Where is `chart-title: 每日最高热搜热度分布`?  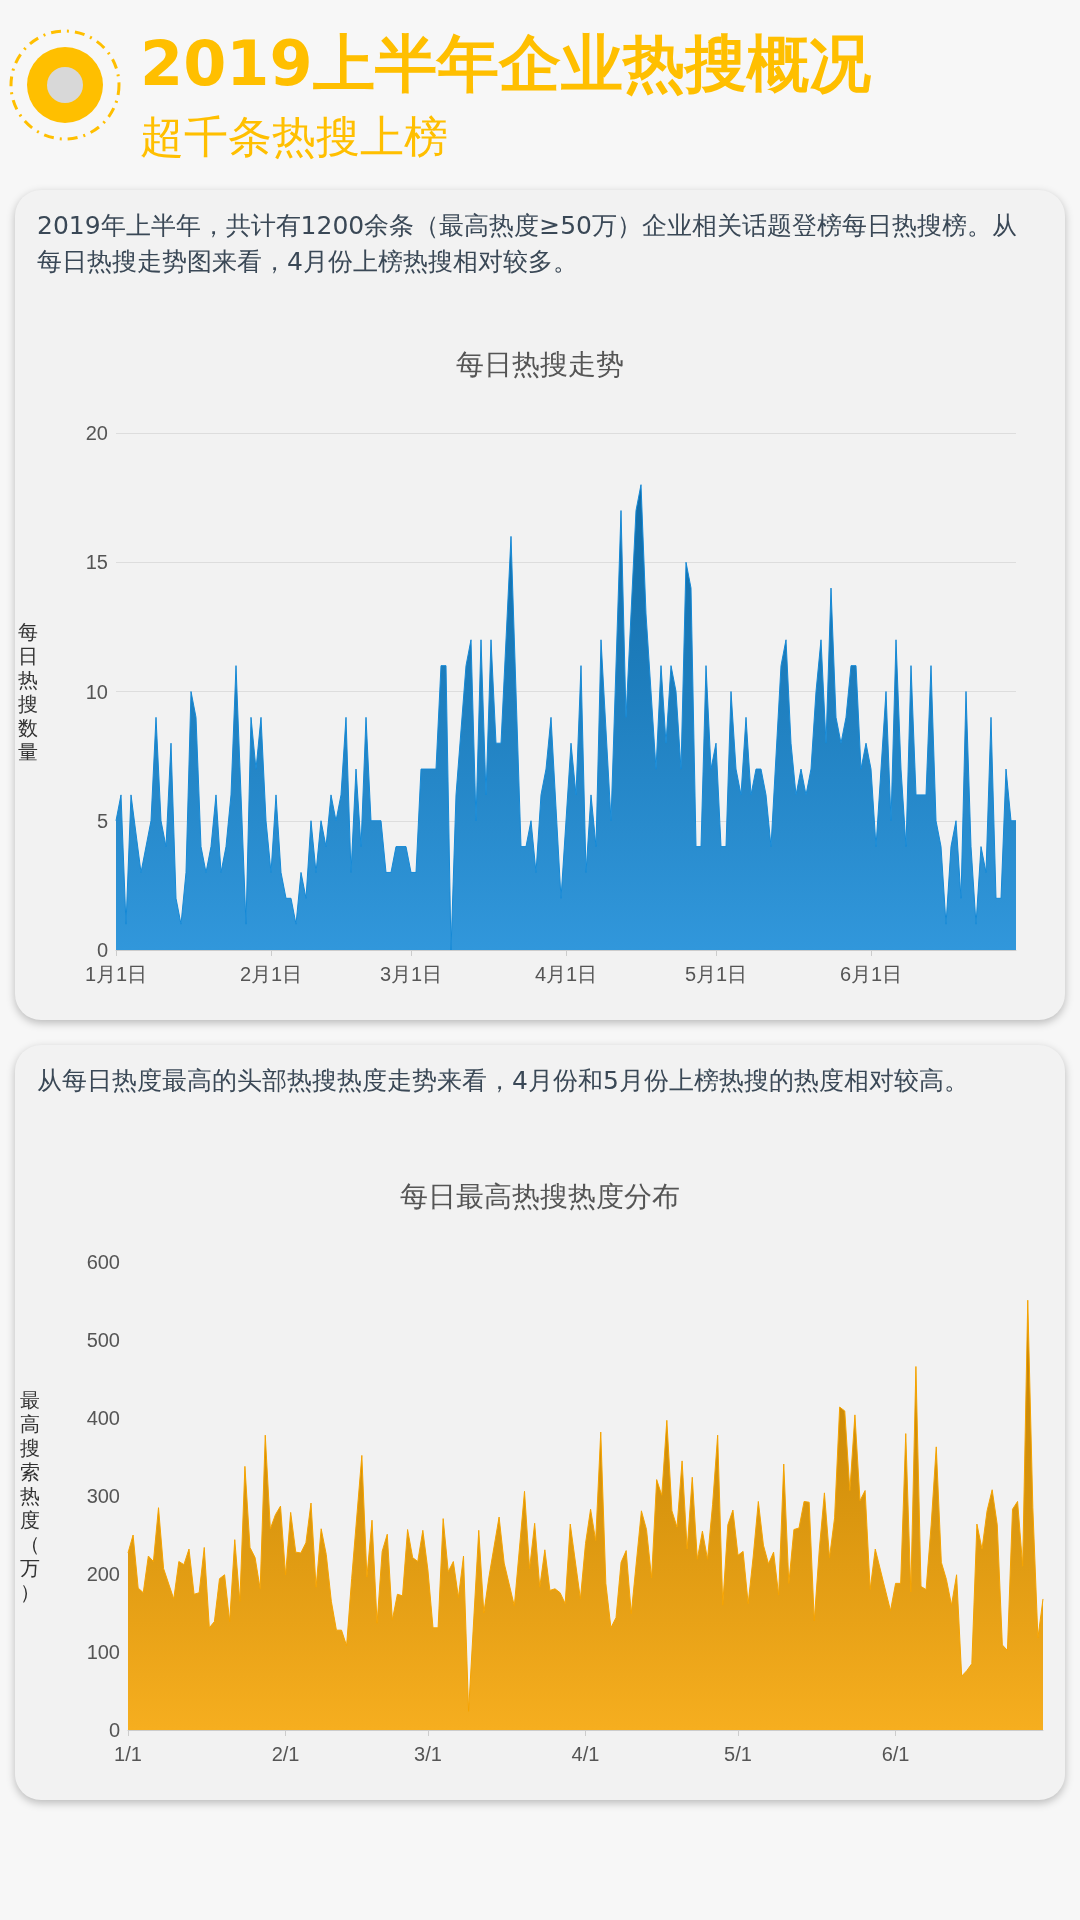
chart-title: 每日最高热搜热度分布 is located at coordinates (540, 1196).